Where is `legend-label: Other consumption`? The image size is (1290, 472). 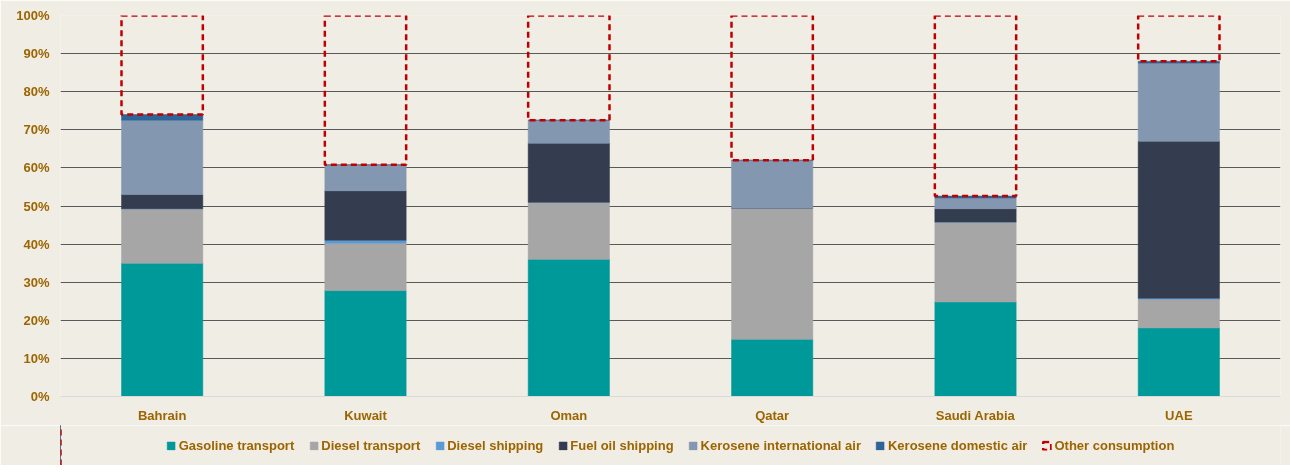
legend-label: Other consumption is located at coordinates (1114, 445).